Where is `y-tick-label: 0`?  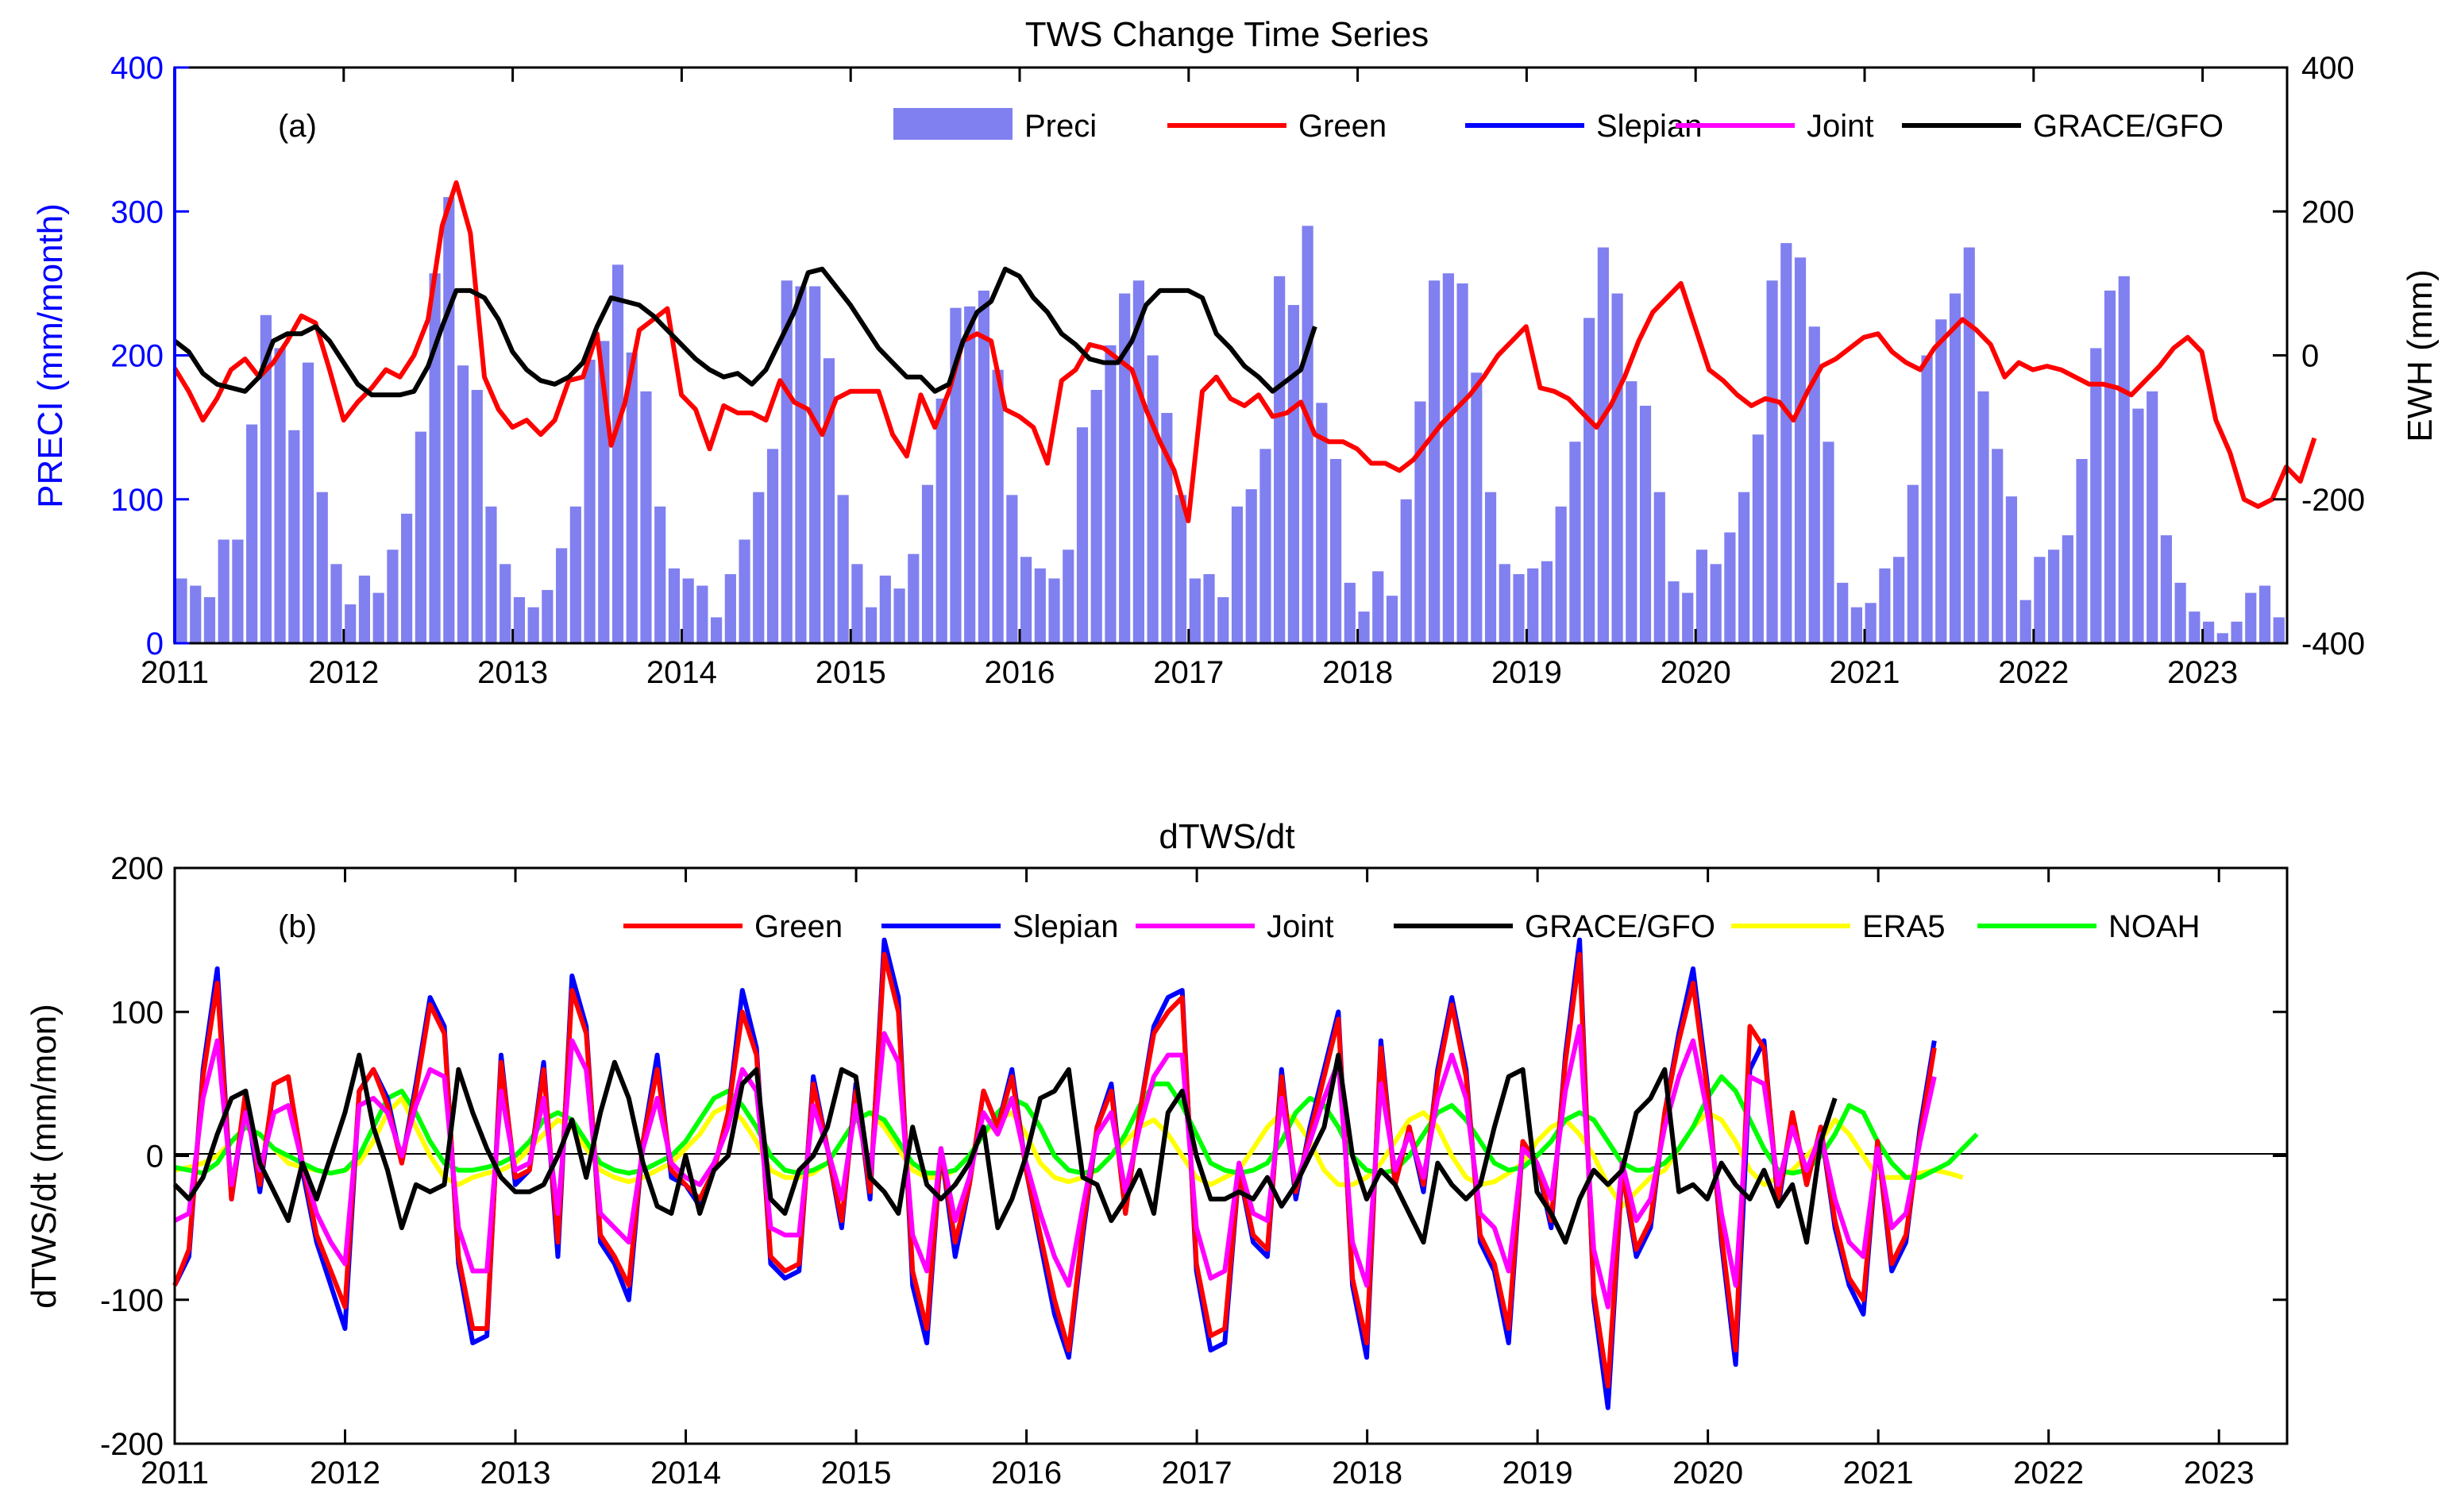 y-tick-label: 0 is located at coordinates (155, 644).